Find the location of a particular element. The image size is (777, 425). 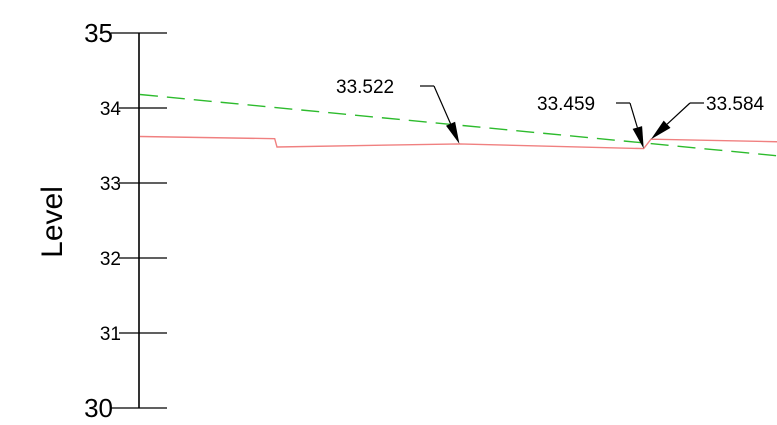

y-tick-label: 30 is located at coordinates (98, 408).